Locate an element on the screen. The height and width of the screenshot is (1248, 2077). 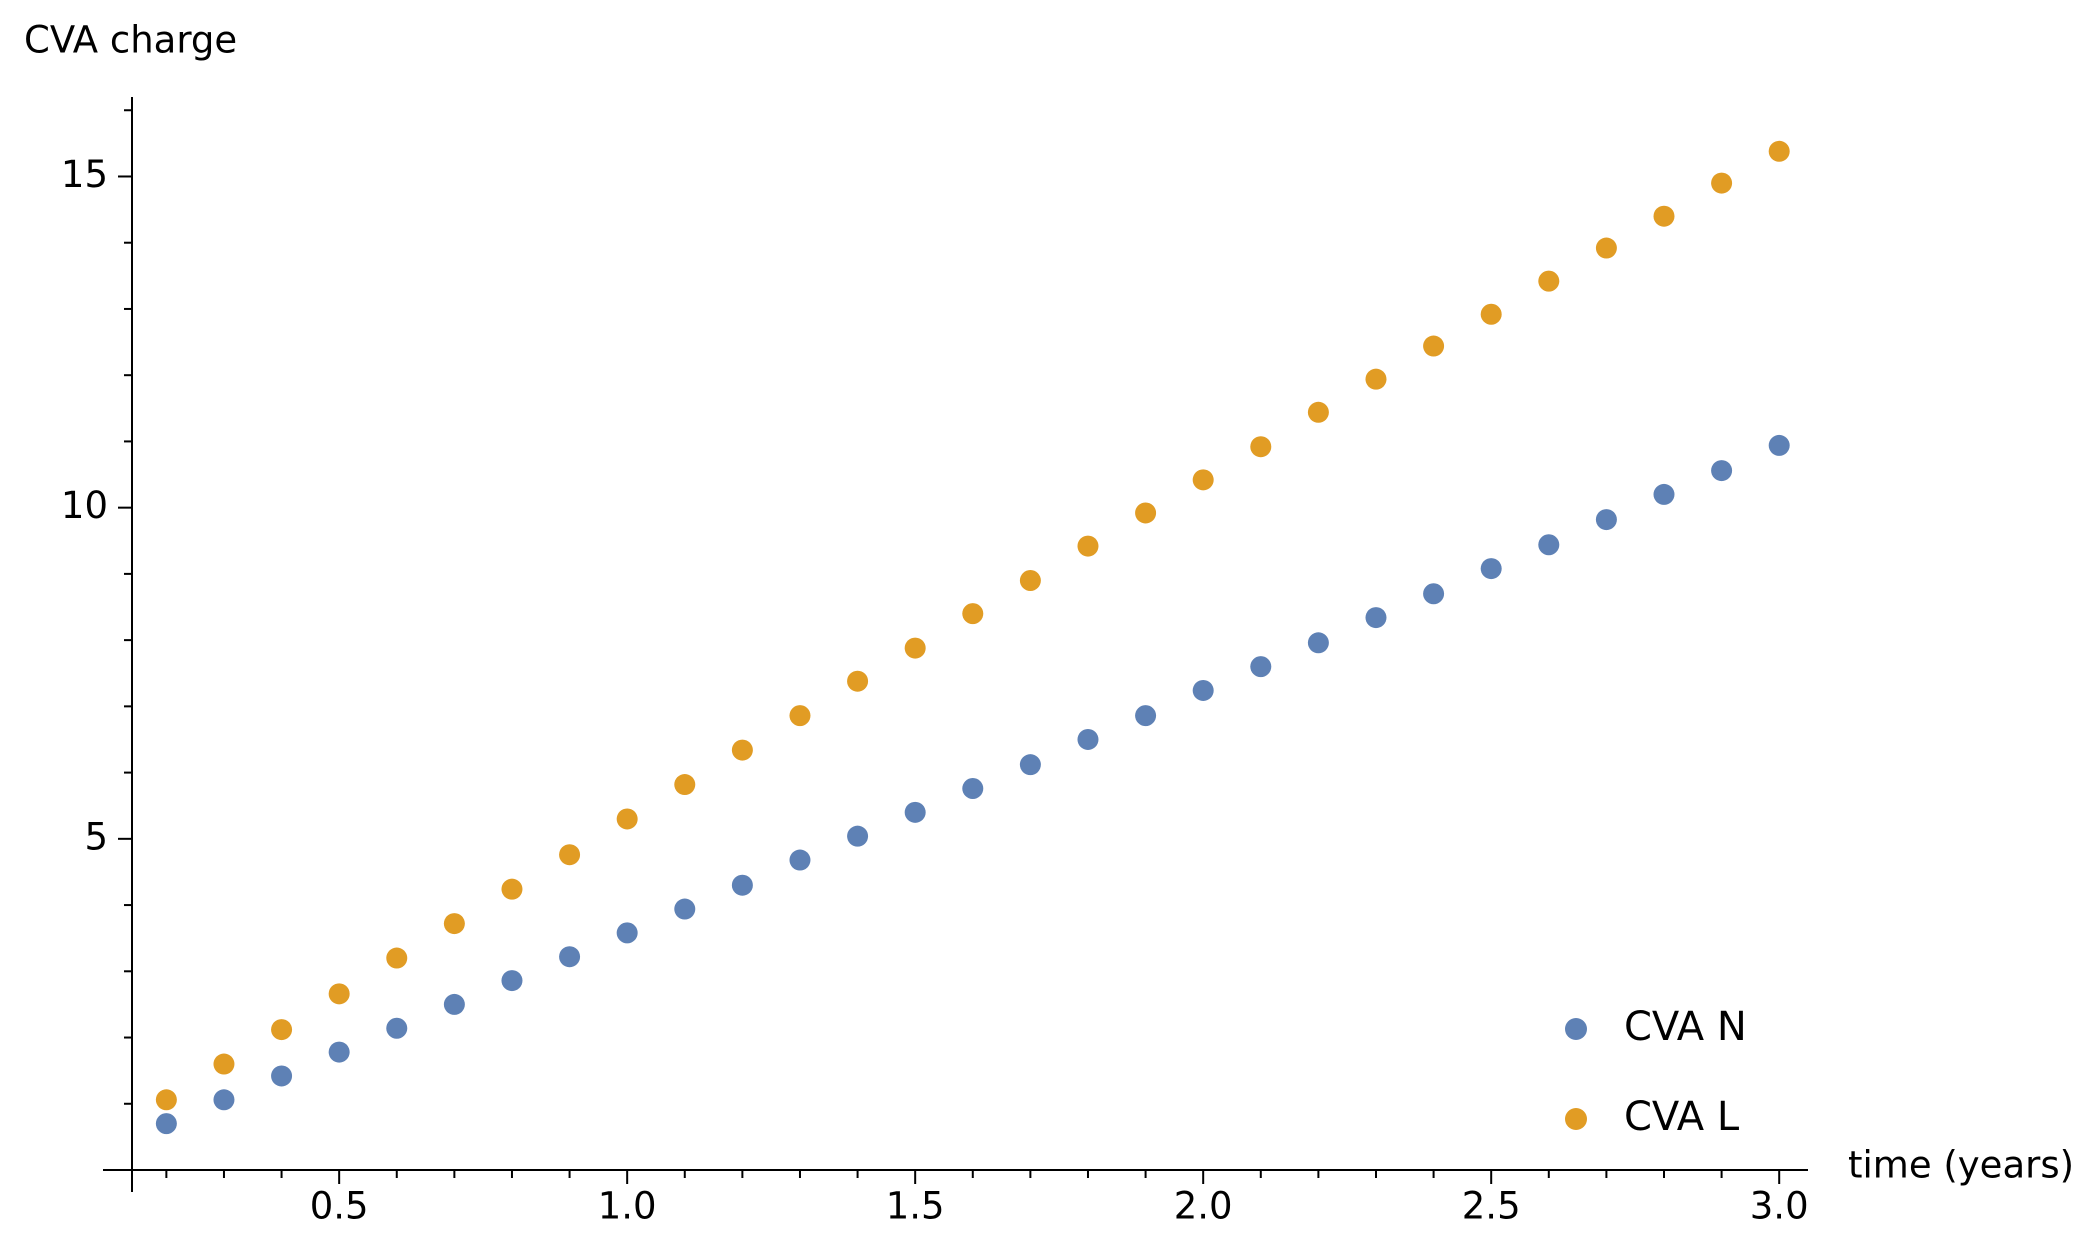
legend-label: CVA L is located at coordinates (1682, 1117).